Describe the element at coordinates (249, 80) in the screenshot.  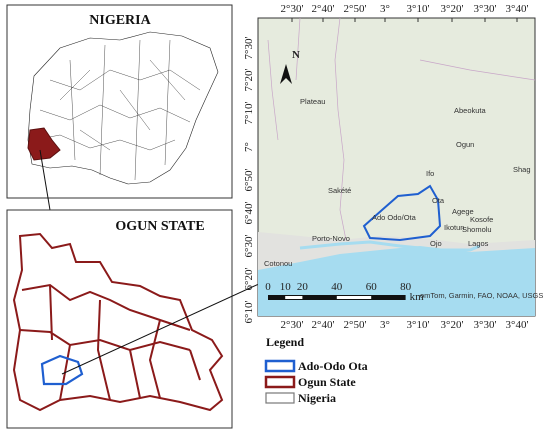
I see `lat-label: 7°20'` at that location.